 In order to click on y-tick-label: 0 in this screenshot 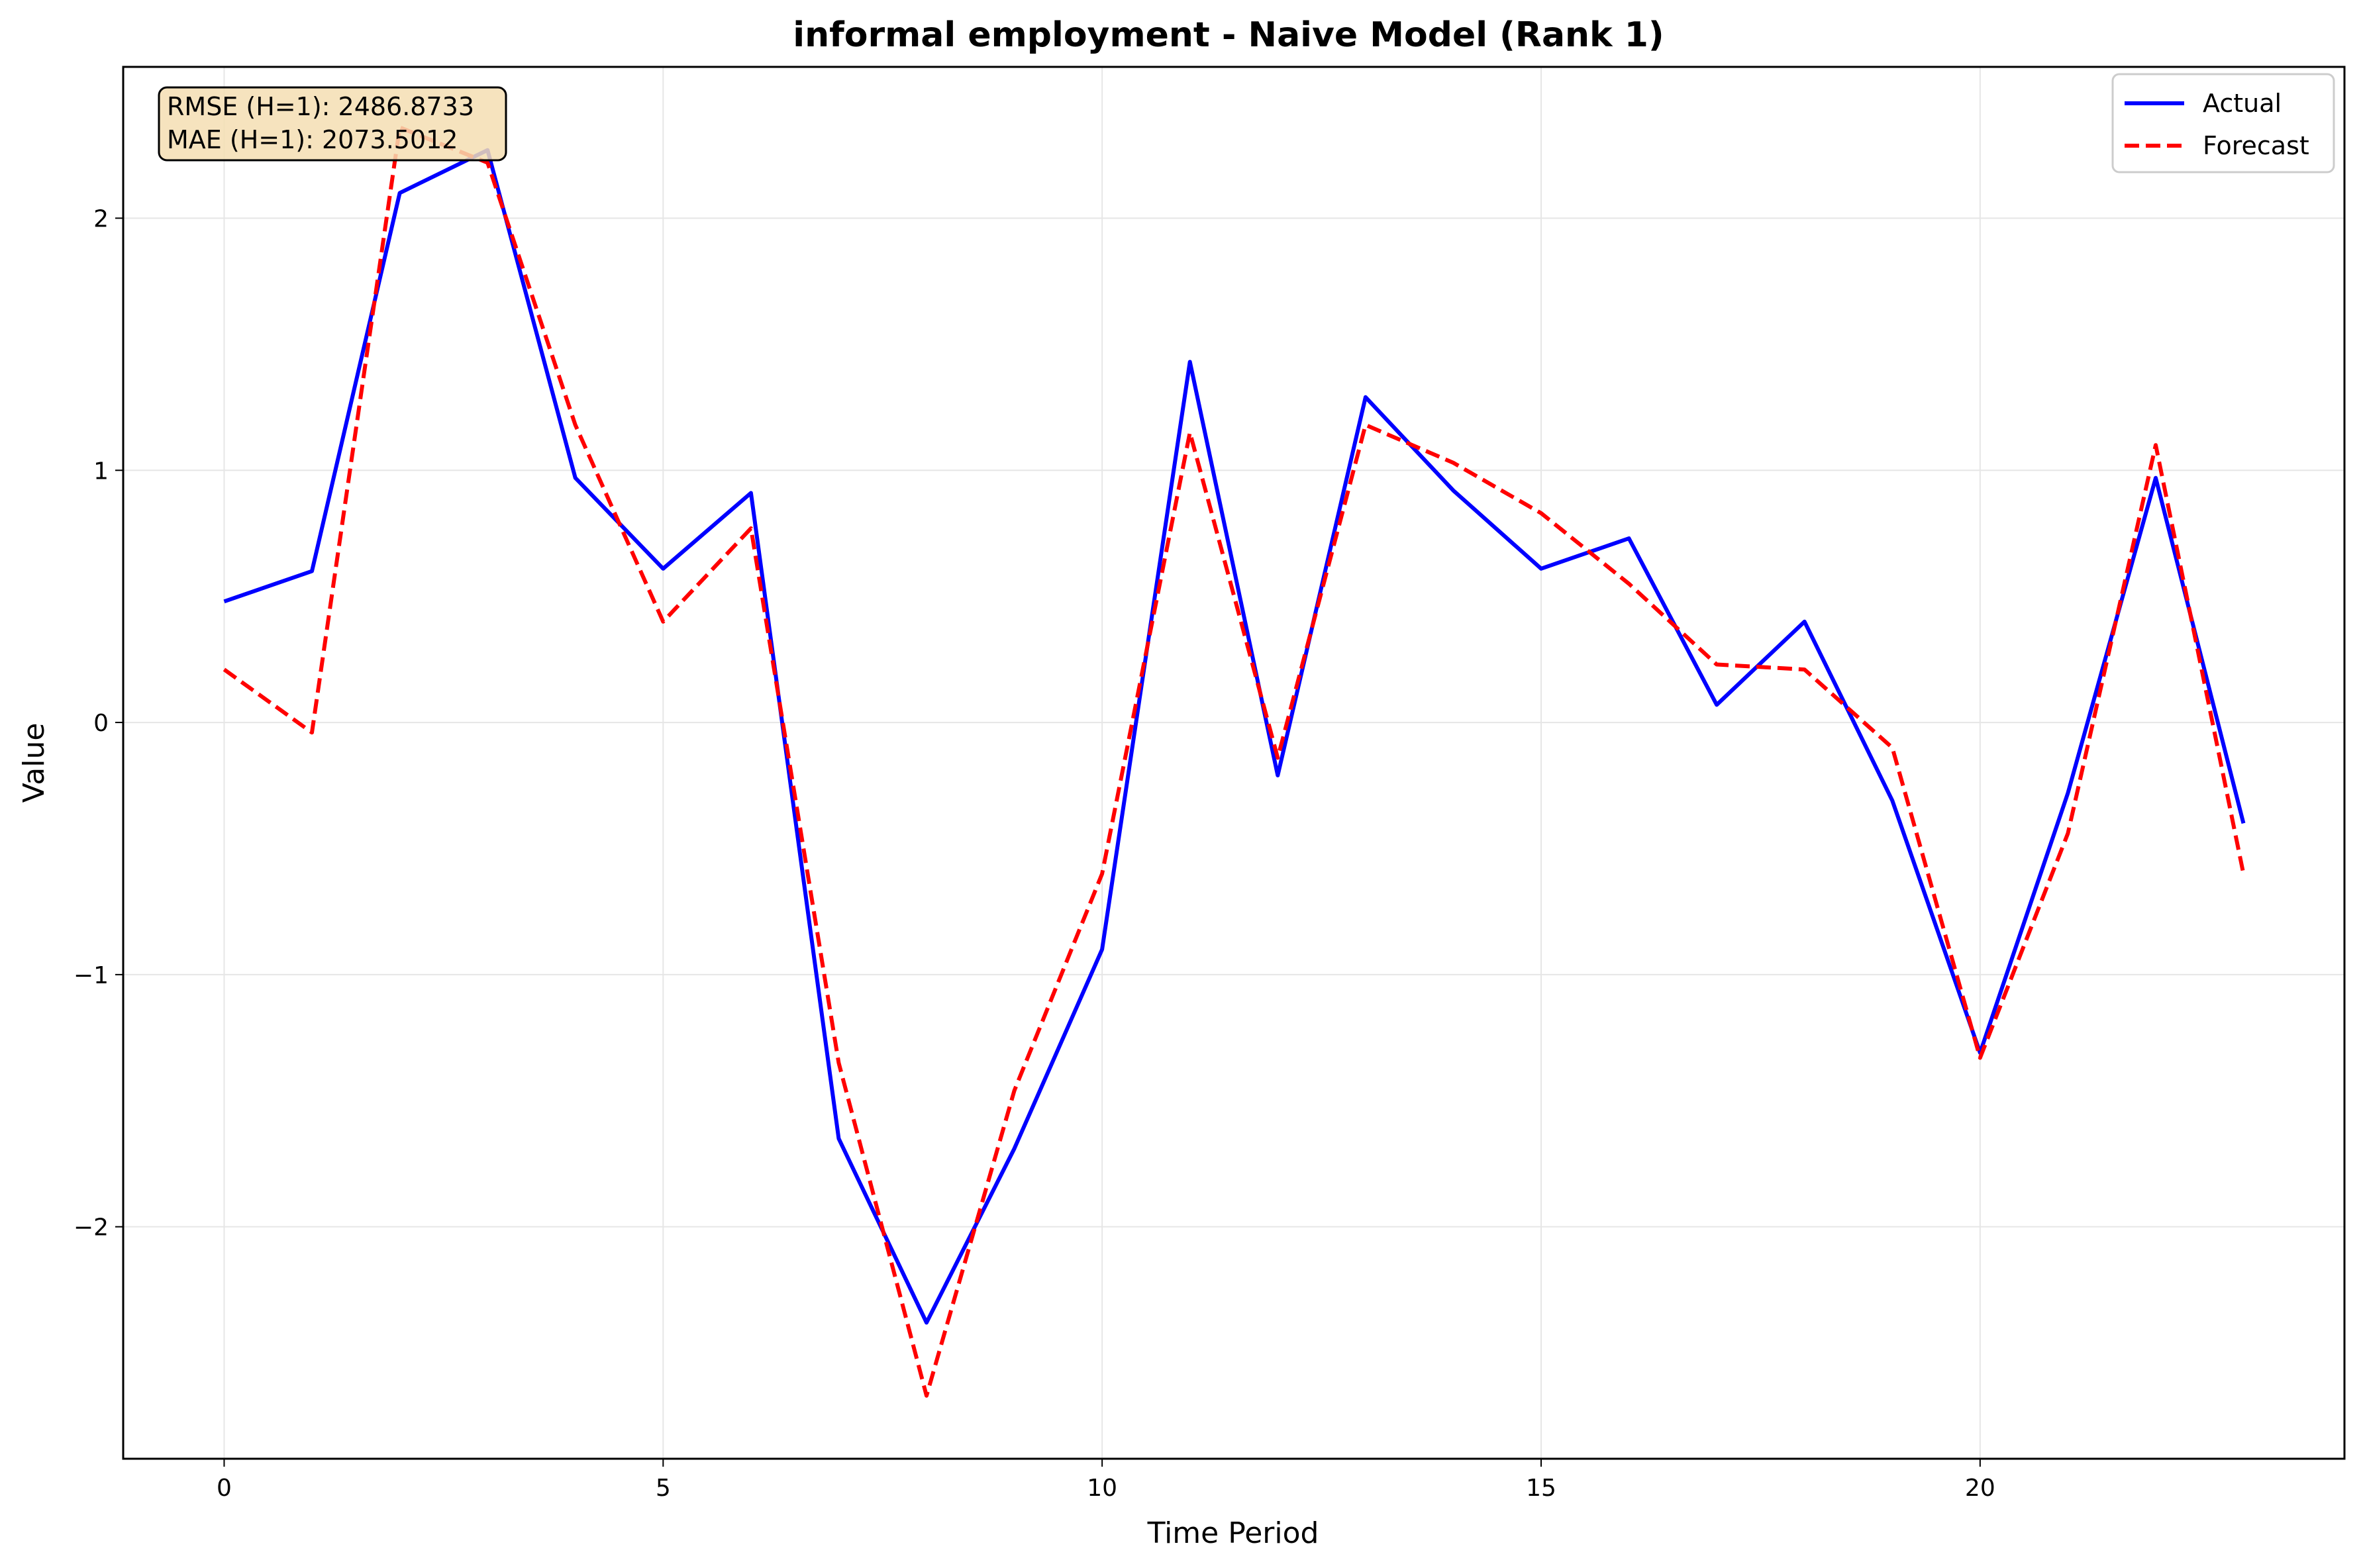, I will do `click(101, 723)`.